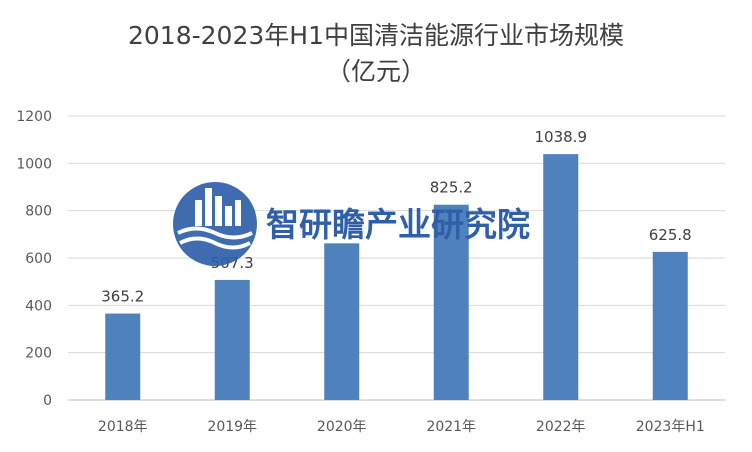 The width and height of the screenshot is (752, 452). What do you see at coordinates (561, 137) in the screenshot?
I see `data-label: 1038.9` at bounding box center [561, 137].